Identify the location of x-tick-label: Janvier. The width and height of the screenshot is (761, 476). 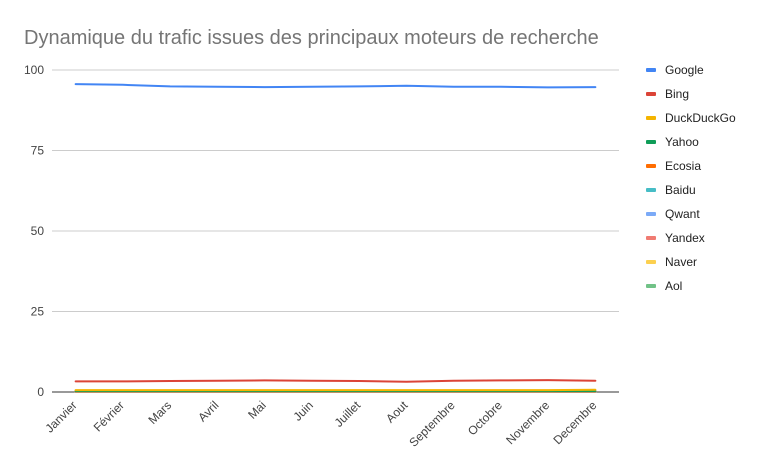
(60, 416).